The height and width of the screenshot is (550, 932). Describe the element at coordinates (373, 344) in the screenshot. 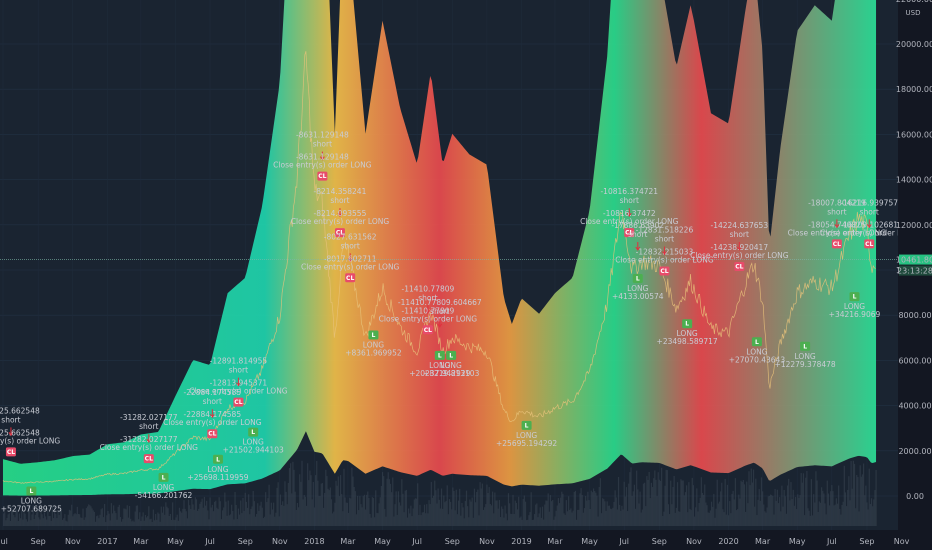

I see `trade-annotation: L LONG+8361.969952` at that location.